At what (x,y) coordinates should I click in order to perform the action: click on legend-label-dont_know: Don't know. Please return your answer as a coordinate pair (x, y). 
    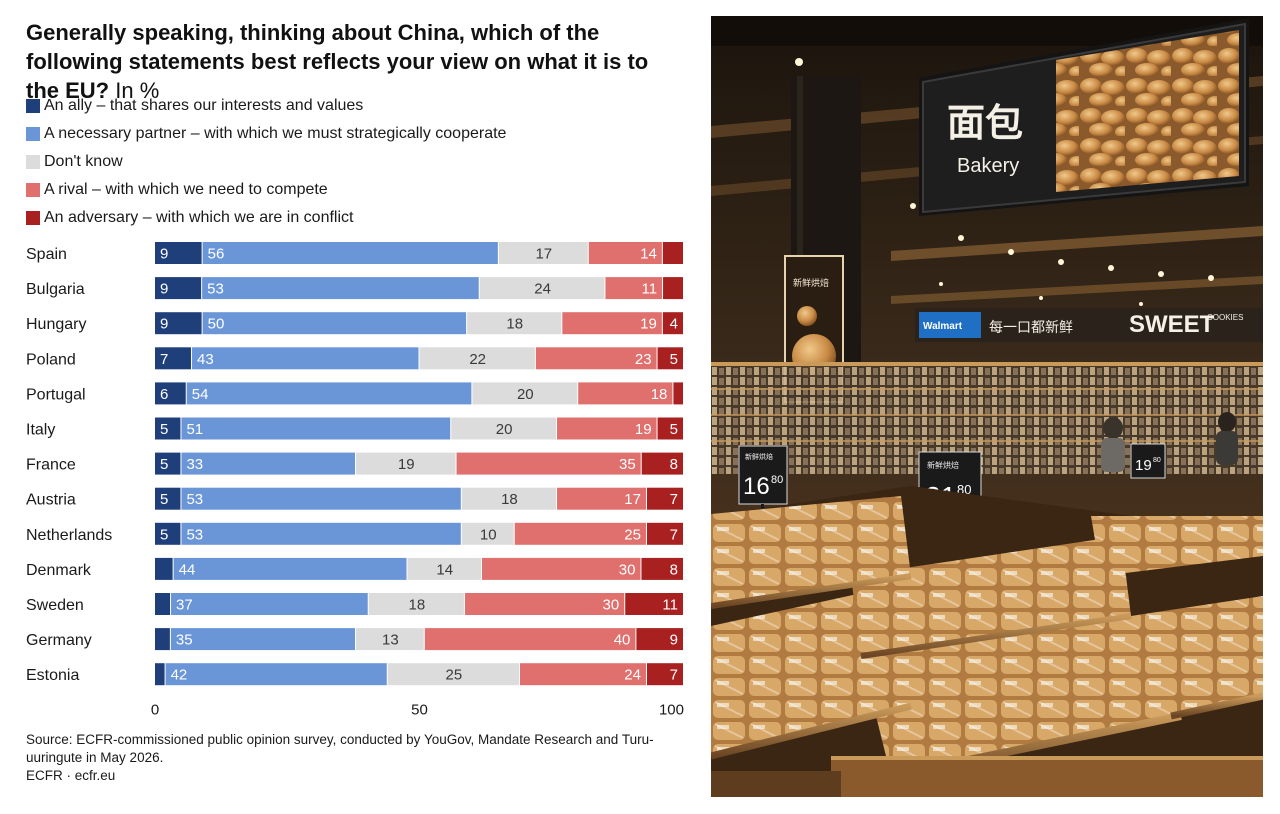
    Looking at the image, I should click on (83, 161).